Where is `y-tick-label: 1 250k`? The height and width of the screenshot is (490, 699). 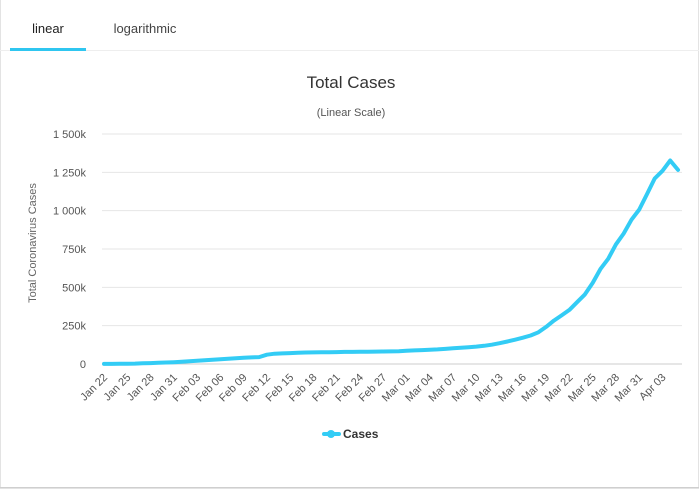
y-tick-label: 1 250k is located at coordinates (70, 173).